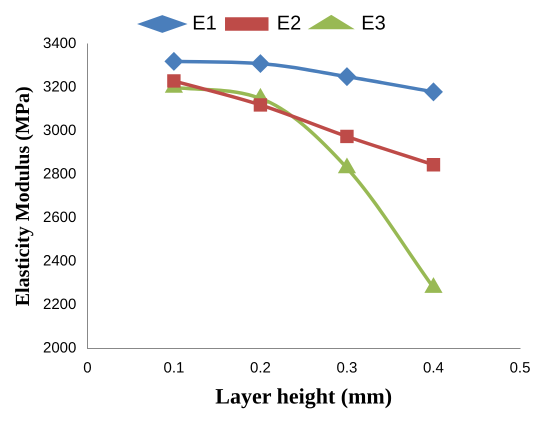 This screenshot has width=538, height=423. What do you see at coordinates (59, 305) in the screenshot?
I see `y-tick-label: 2200` at bounding box center [59, 305].